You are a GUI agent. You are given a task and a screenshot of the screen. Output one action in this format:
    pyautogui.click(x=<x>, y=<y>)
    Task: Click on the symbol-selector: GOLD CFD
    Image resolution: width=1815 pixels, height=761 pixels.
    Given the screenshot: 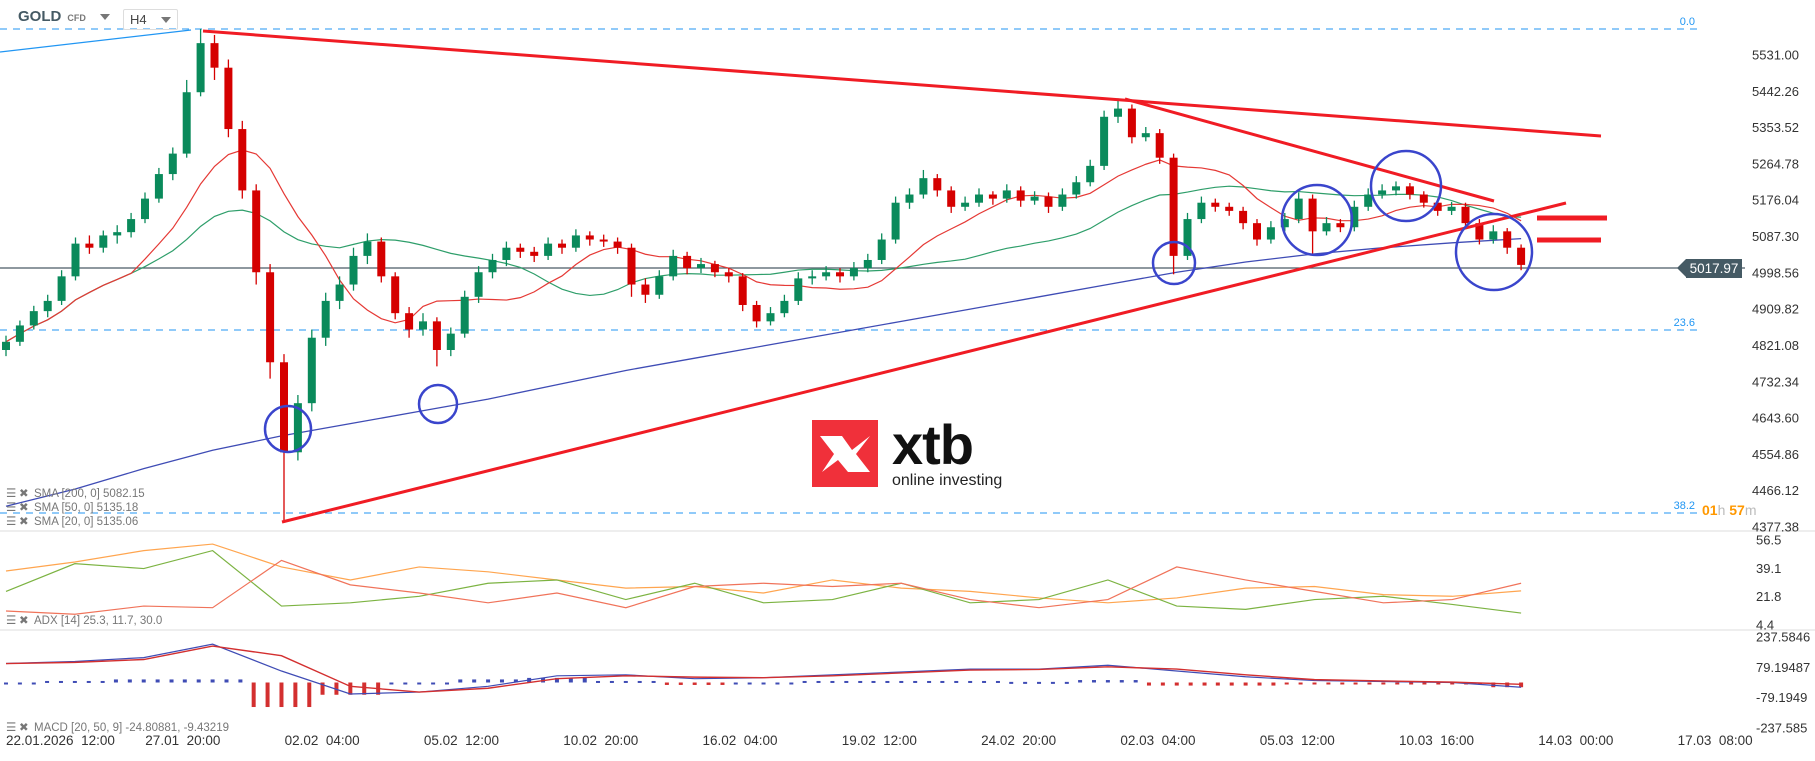 What is the action you would take?
    pyautogui.click(x=64, y=16)
    